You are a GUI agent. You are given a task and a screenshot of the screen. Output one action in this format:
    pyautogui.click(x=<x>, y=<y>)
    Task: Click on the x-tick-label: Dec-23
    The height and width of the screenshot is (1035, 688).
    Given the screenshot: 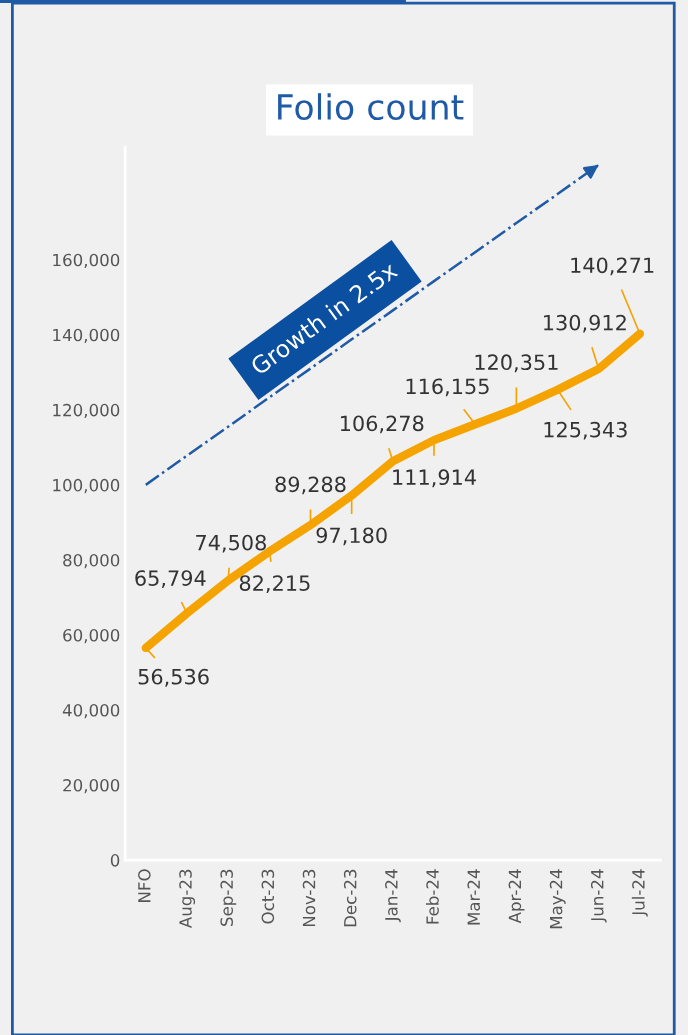 What is the action you would take?
    pyautogui.click(x=350, y=898)
    